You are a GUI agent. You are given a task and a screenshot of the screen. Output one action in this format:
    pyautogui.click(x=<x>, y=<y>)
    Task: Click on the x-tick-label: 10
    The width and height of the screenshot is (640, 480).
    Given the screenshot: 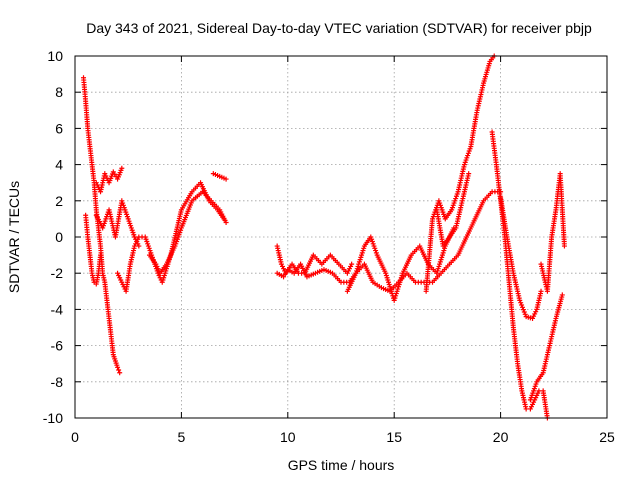 What is the action you would take?
    pyautogui.click(x=288, y=437)
    